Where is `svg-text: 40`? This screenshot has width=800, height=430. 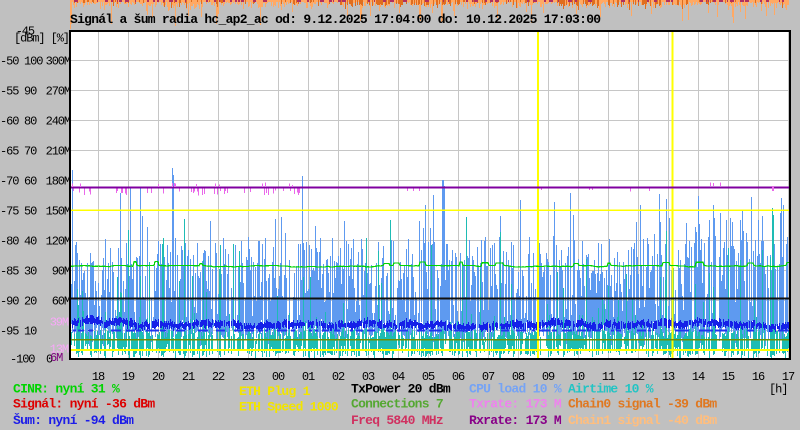 svg-text: 40 is located at coordinates (30, 242).